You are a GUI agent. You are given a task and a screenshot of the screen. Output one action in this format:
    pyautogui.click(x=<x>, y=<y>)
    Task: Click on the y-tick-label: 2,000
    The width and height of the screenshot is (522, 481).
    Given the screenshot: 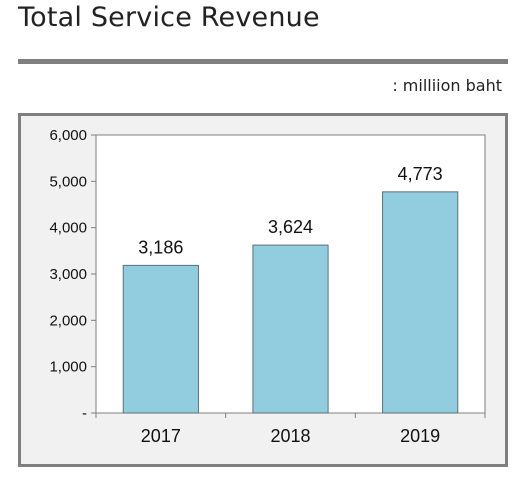 What is the action you would take?
    pyautogui.click(x=68, y=320)
    